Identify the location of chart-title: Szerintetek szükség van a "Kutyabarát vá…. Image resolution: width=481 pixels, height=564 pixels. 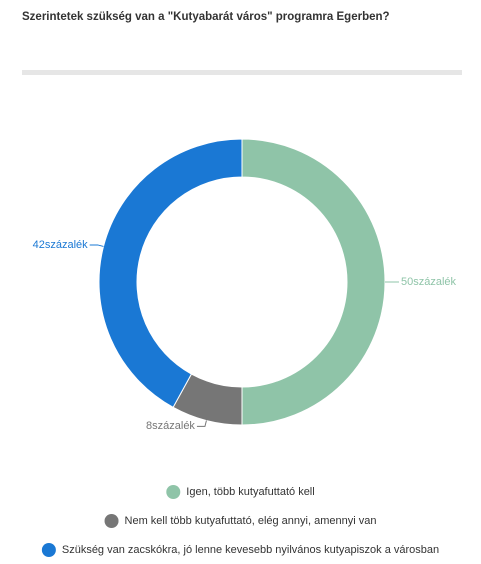
(206, 17).